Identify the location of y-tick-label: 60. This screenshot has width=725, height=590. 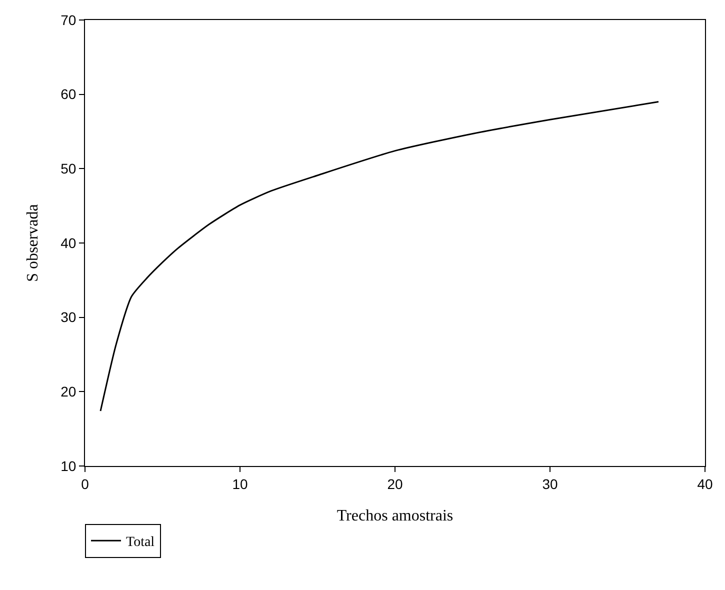
(68, 94).